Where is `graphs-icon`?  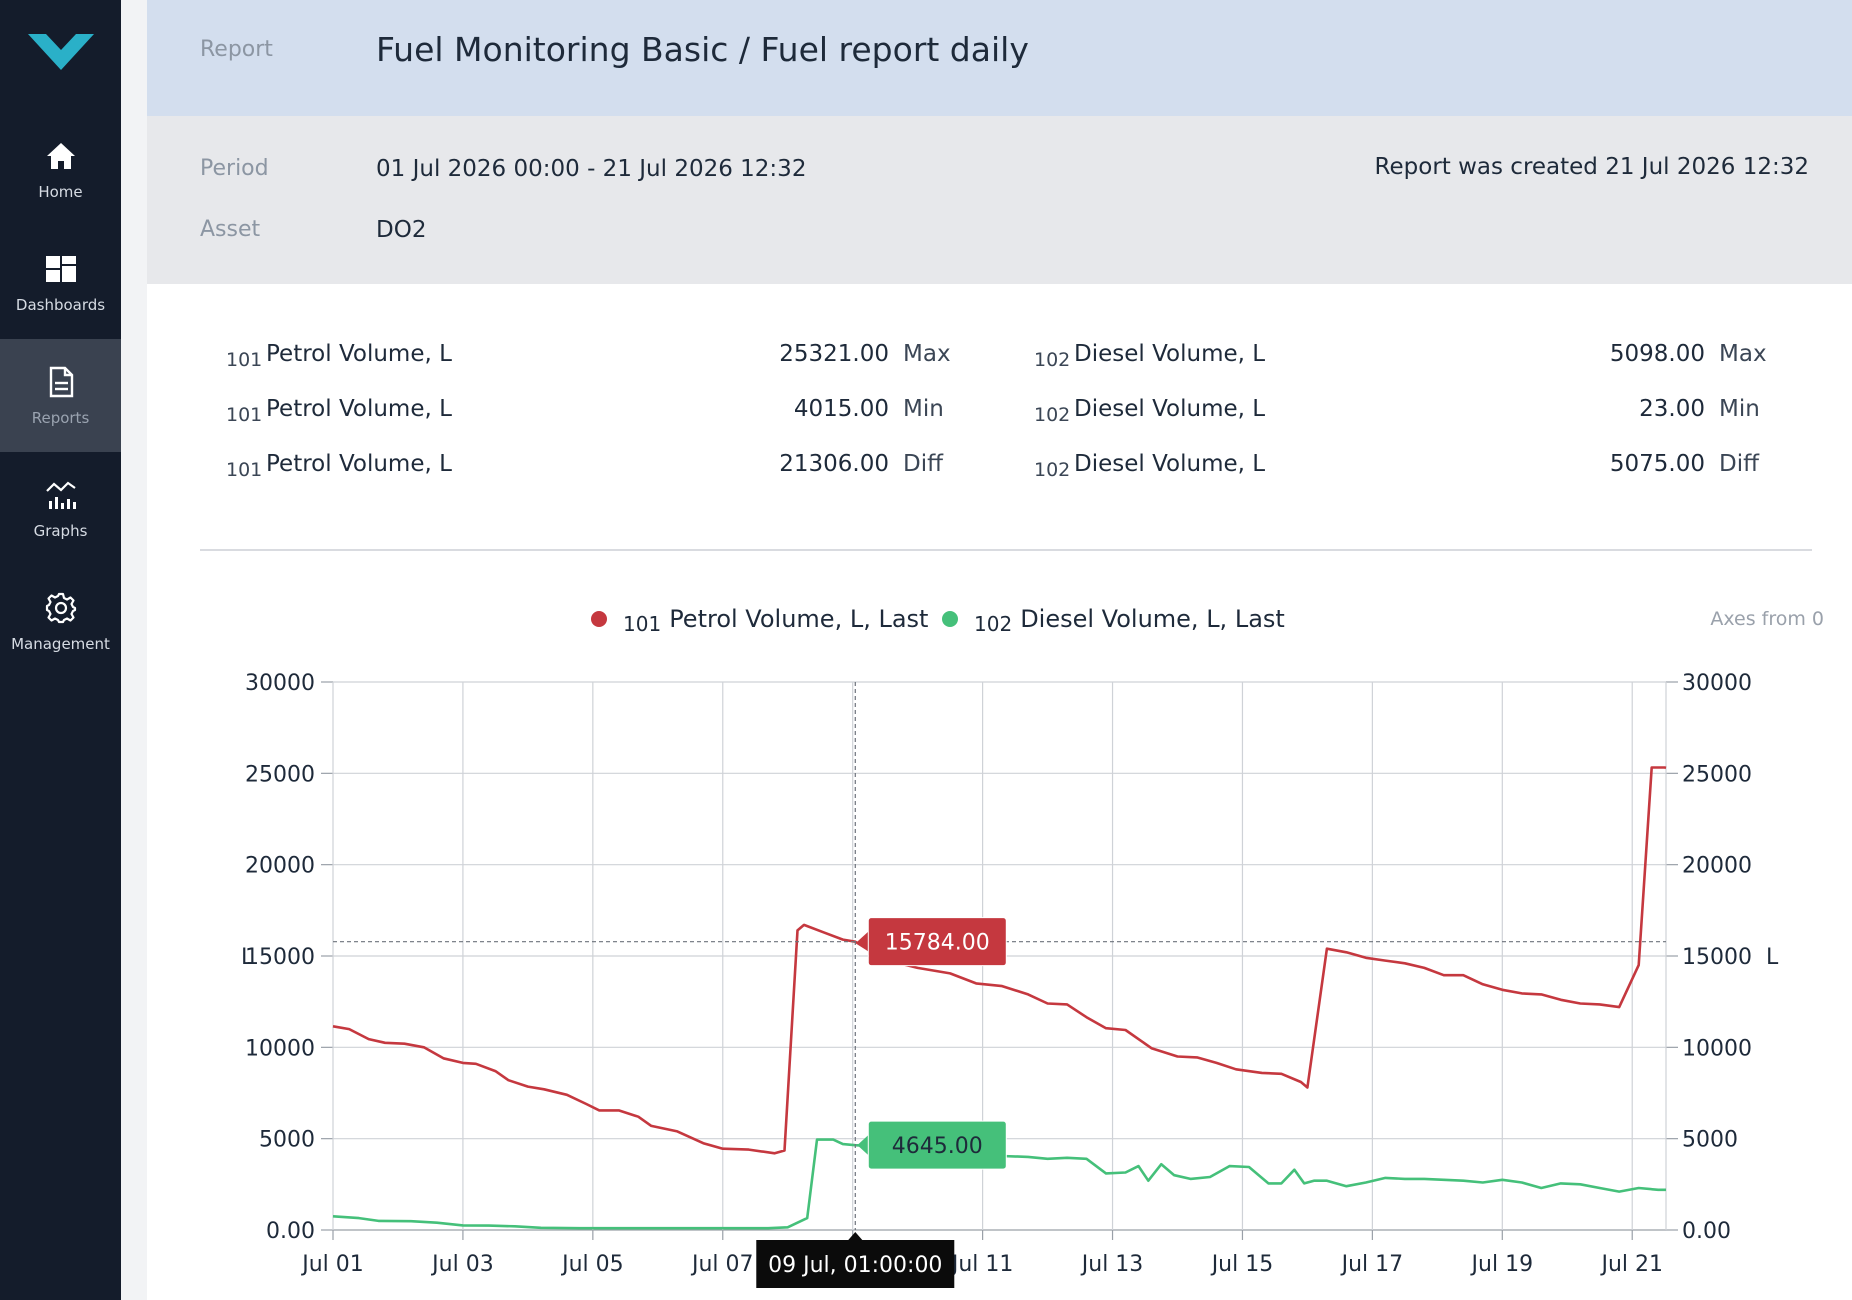 graphs-icon is located at coordinates (61, 495).